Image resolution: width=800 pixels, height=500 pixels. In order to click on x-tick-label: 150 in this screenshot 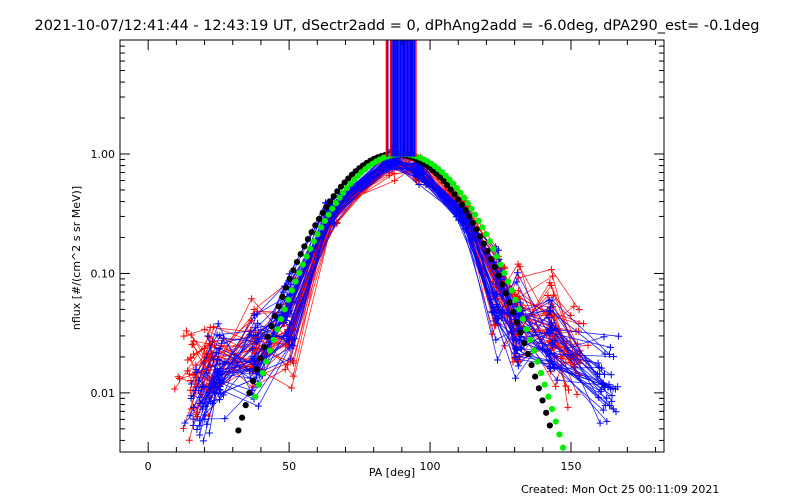, I will do `click(570, 466)`.